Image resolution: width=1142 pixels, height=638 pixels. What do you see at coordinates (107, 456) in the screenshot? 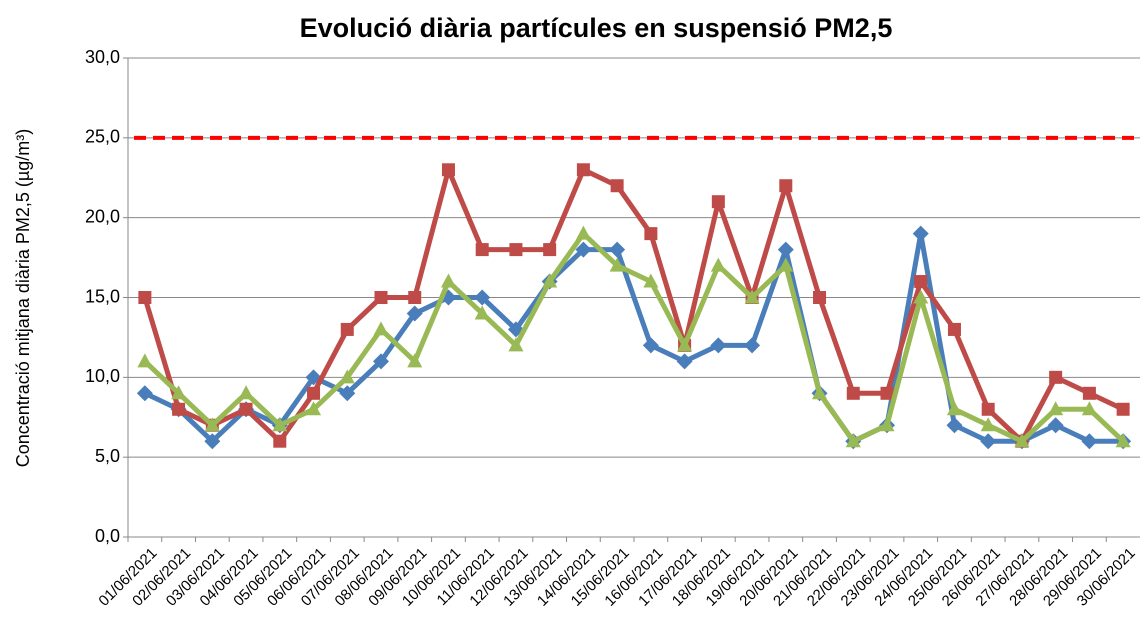
I see `y-tick-label: 5,0` at bounding box center [107, 456].